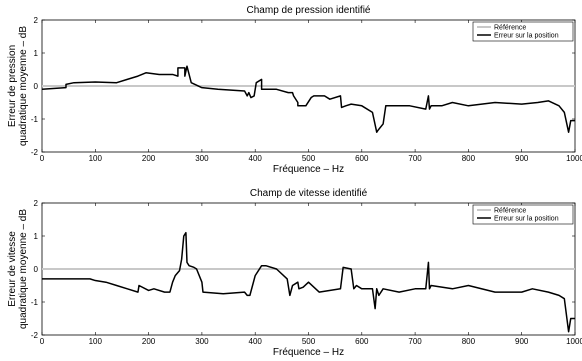 The height and width of the screenshot is (361, 582). I want to click on chart-title: Champ de vitesse identifié, so click(309, 193).